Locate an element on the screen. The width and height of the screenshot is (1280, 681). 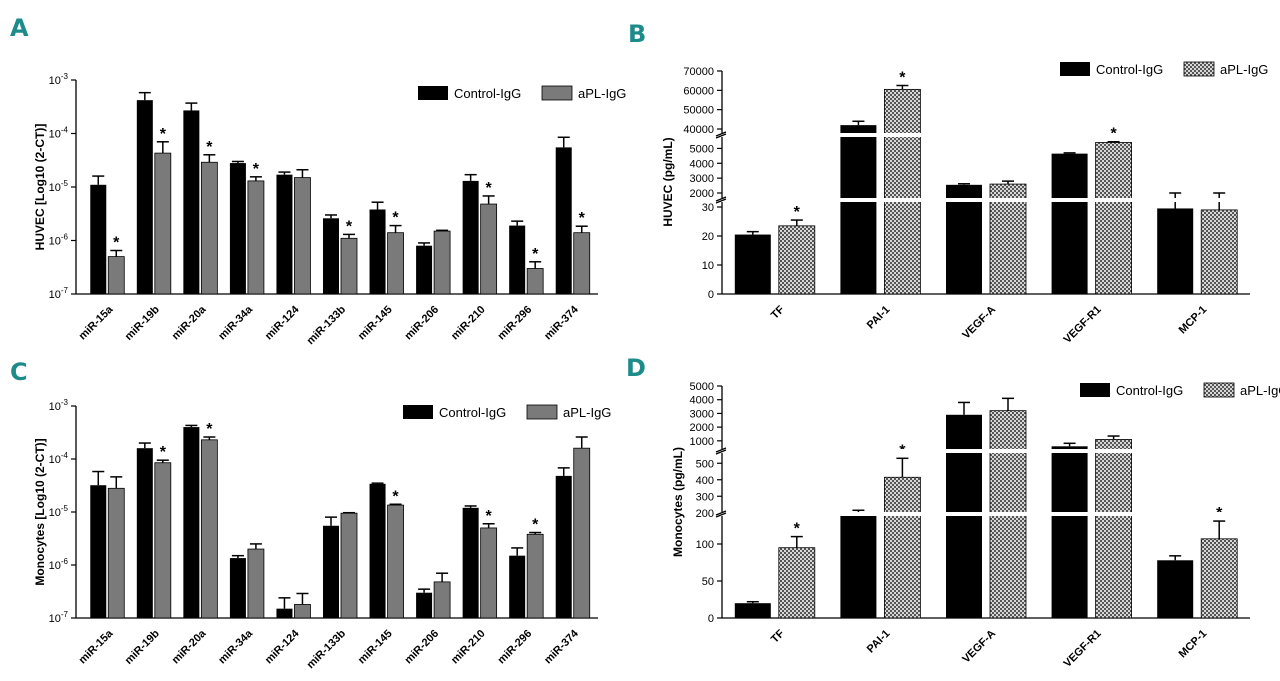
legend-swatch-apl is located at coordinates (1199, 69).